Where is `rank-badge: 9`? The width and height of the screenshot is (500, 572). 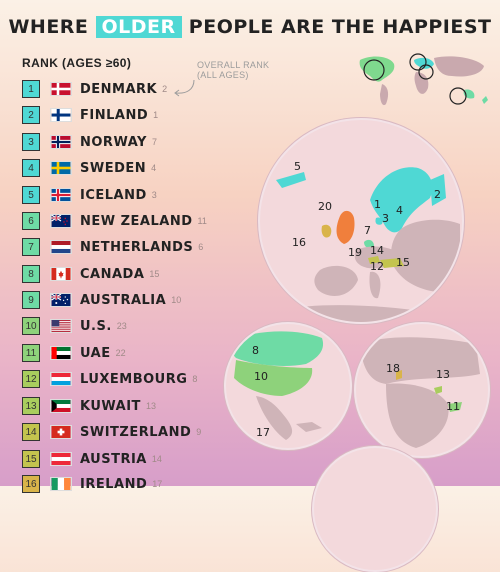
rank-badge: 9 is located at coordinates (31, 300).